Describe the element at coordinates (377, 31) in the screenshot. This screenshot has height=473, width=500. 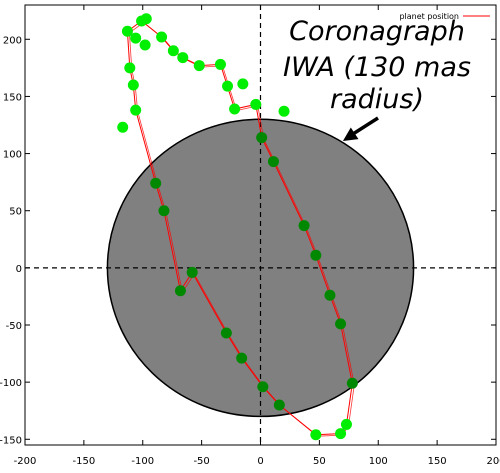
I see `annotation-text-line: Coronagraph` at that location.